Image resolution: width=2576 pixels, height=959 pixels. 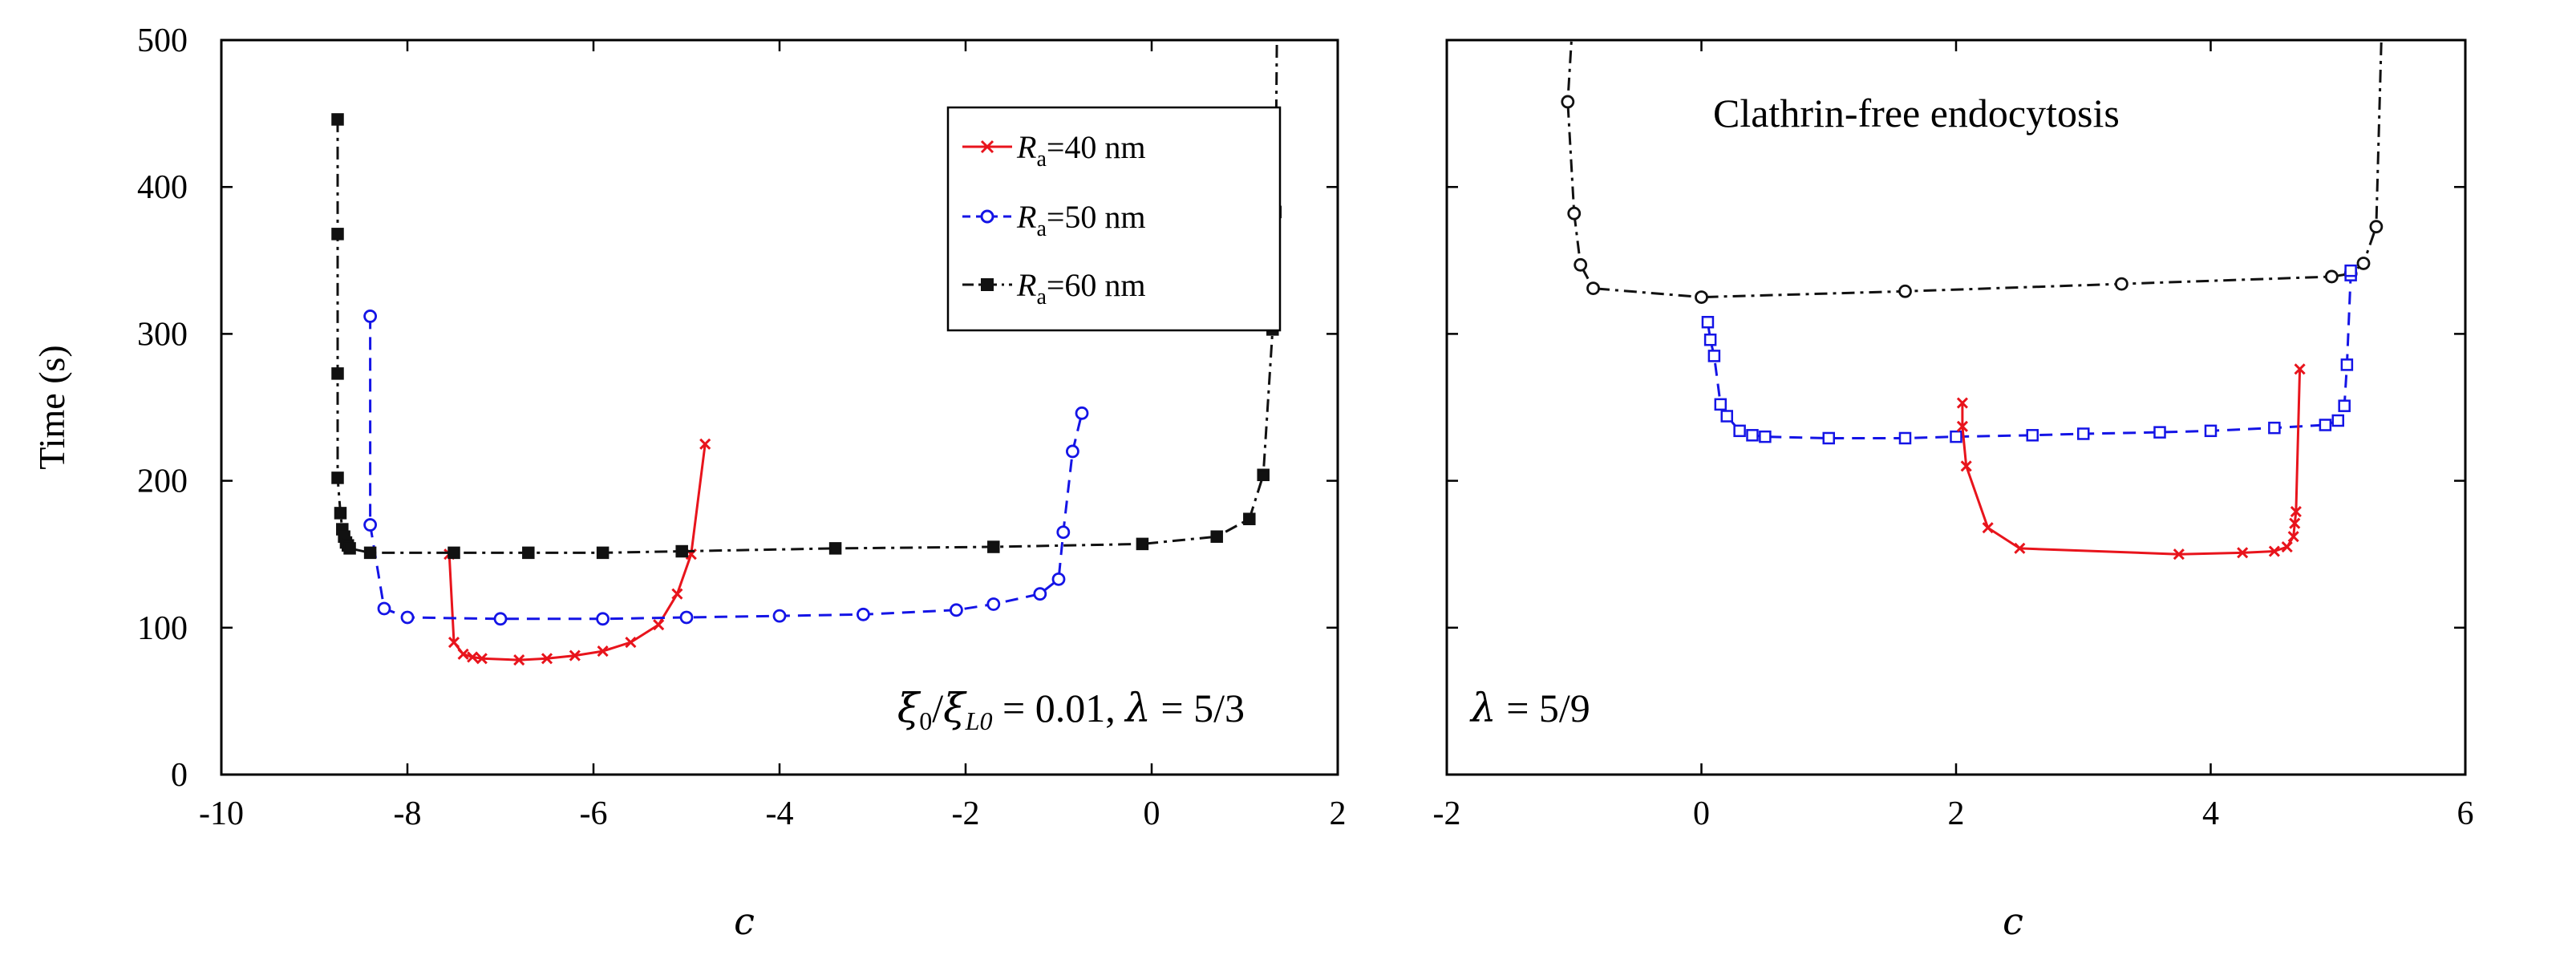 What do you see at coordinates (162, 40) in the screenshot?
I see `left-y-tick-label: 500` at bounding box center [162, 40].